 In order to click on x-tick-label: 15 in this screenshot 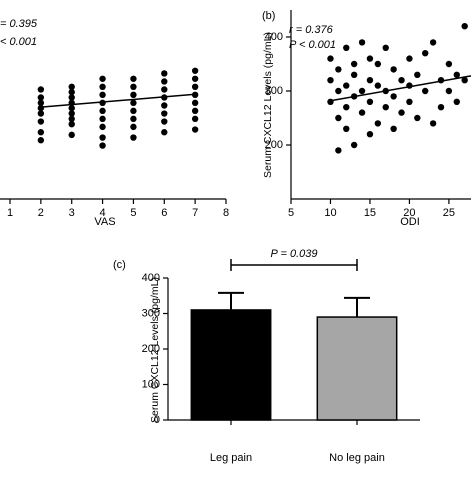, I will do `click(370, 213)`.